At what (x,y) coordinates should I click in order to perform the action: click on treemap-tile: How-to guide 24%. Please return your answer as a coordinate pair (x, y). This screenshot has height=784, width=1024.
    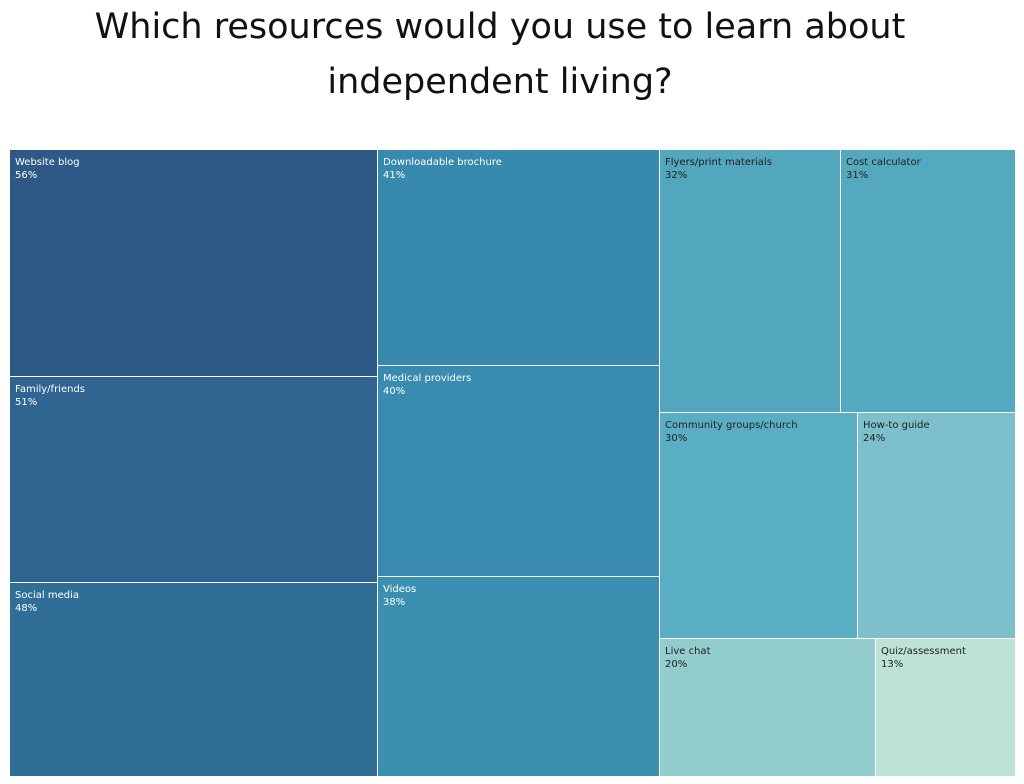
    Looking at the image, I should click on (937, 526).